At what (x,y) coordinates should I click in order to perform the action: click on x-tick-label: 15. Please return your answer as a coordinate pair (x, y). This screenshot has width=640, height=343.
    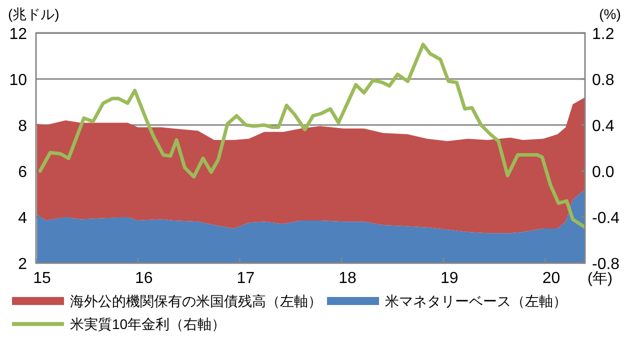
    Looking at the image, I should click on (42, 278).